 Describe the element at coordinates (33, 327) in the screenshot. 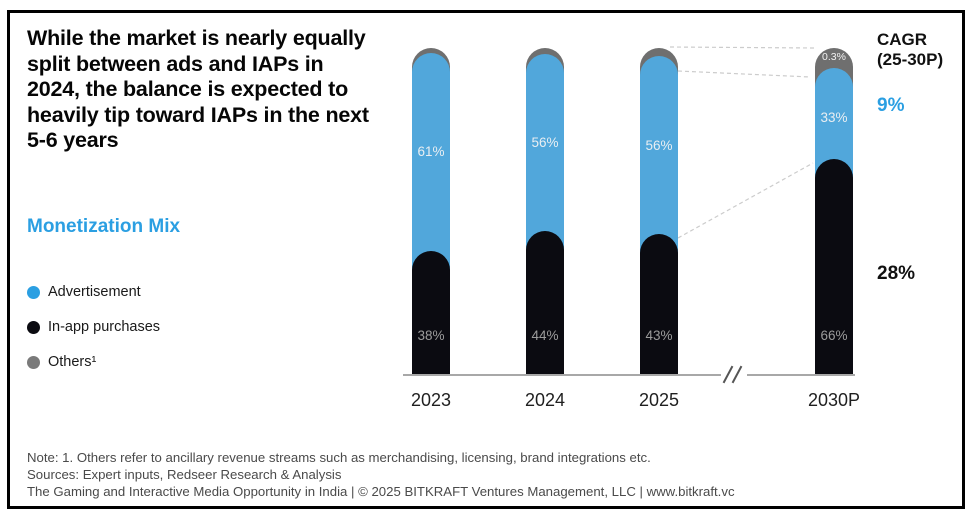

I see `iap-dot-icon` at that location.